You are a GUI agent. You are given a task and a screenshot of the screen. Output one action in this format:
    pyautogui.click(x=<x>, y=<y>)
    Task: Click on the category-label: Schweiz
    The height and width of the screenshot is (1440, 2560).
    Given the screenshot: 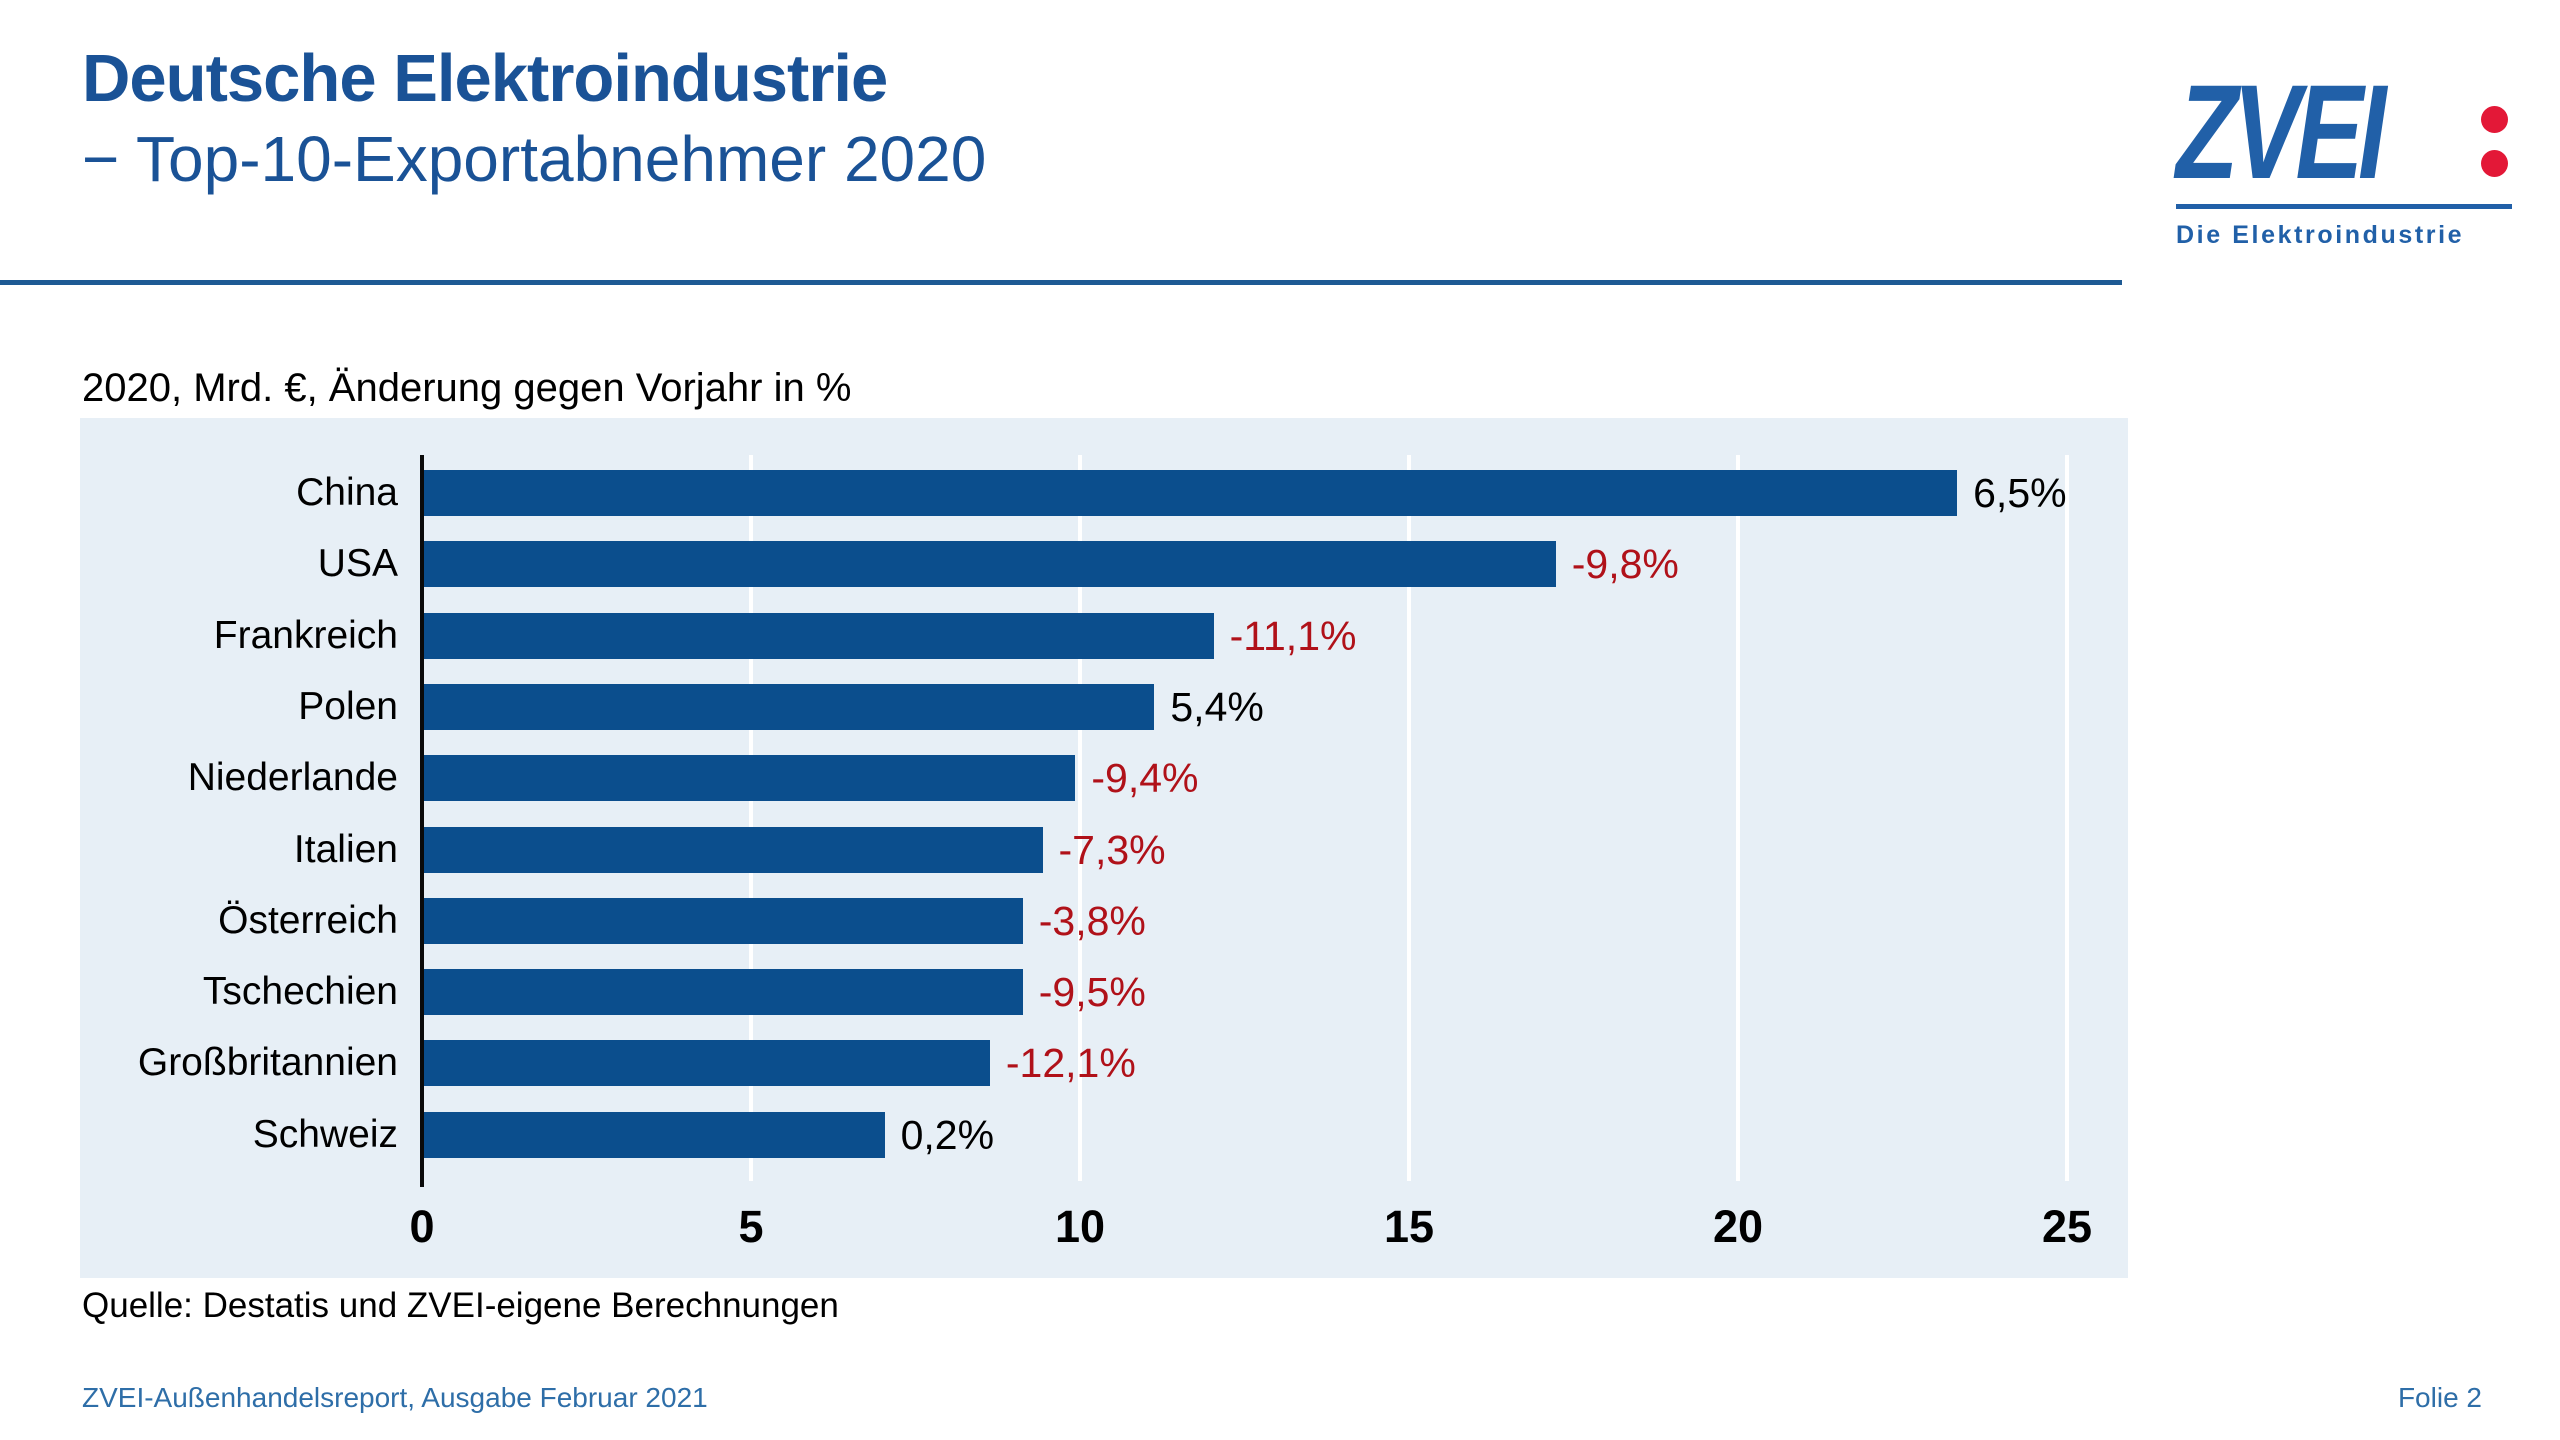 What is the action you would take?
    pyautogui.click(x=325, y=1134)
    